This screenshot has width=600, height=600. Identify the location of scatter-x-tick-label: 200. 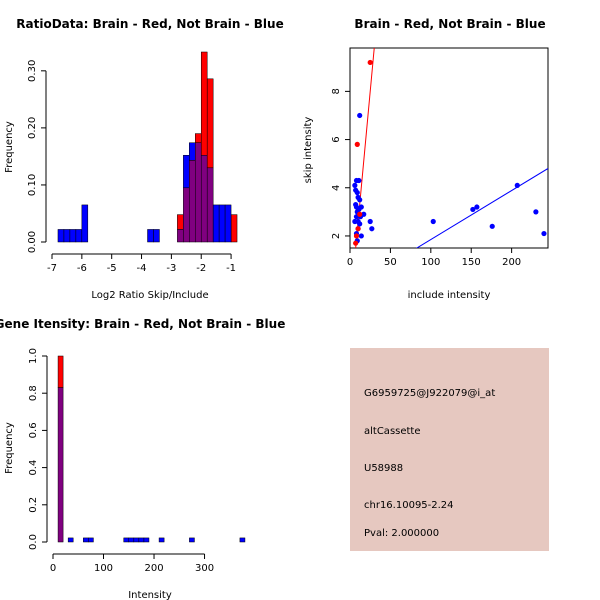
(511, 262).